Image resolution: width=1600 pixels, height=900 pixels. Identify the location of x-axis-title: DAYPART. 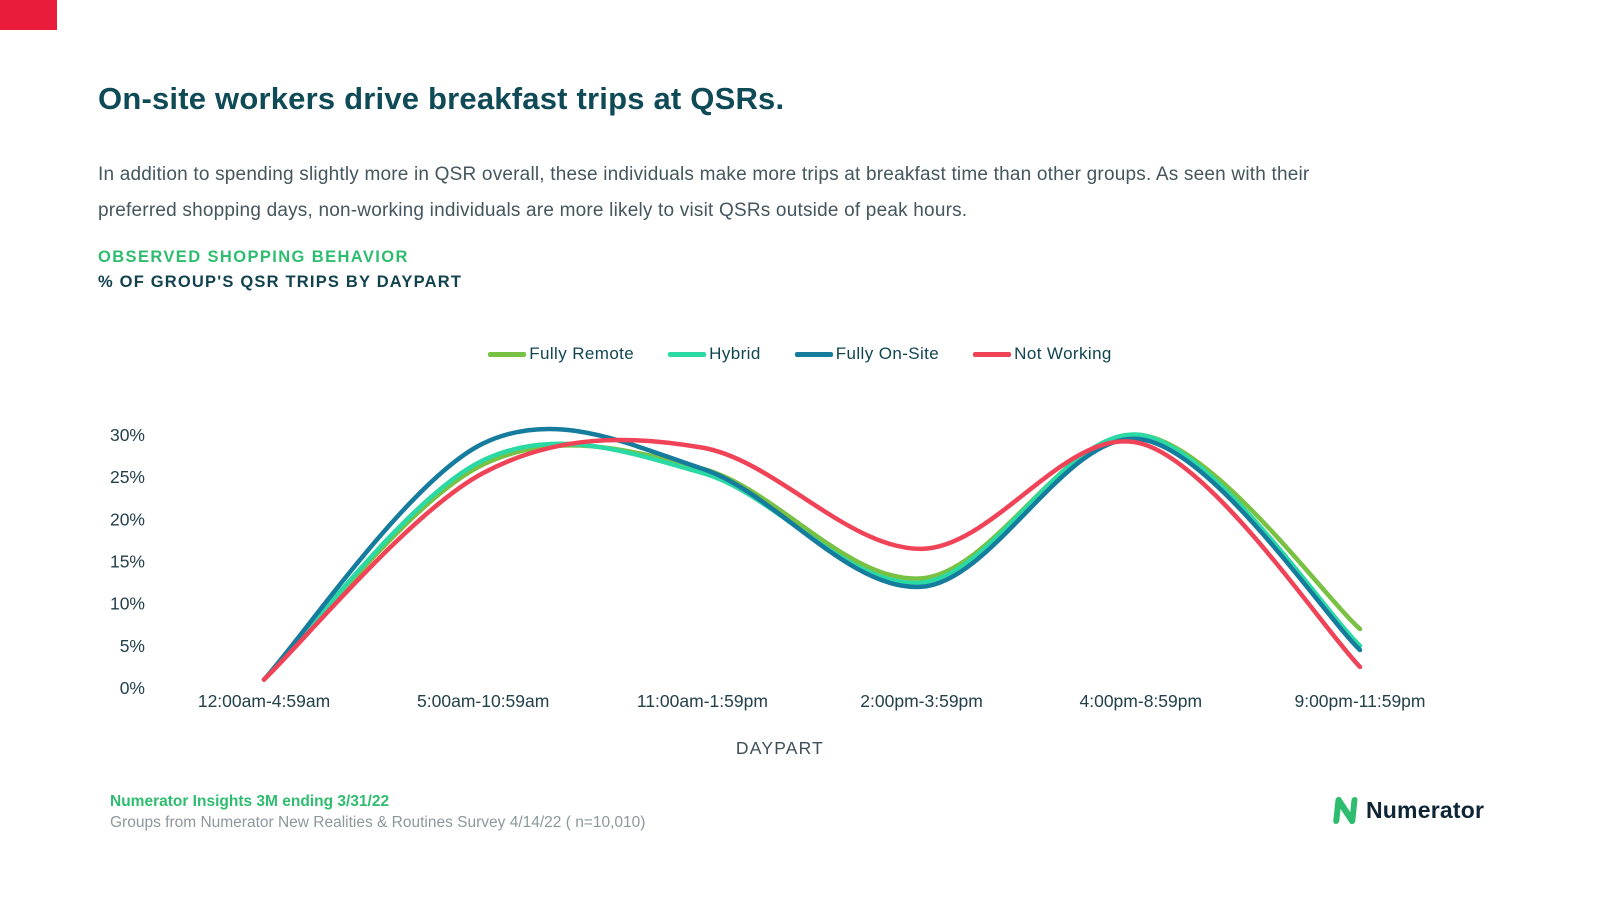
(780, 748).